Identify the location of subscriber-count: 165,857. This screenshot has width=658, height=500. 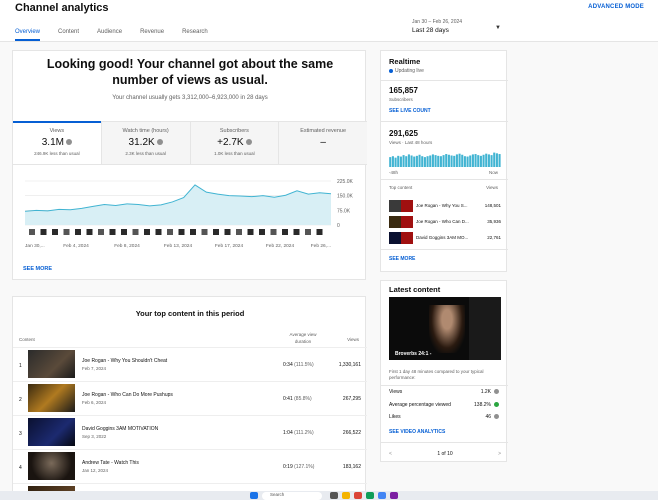
(403, 90).